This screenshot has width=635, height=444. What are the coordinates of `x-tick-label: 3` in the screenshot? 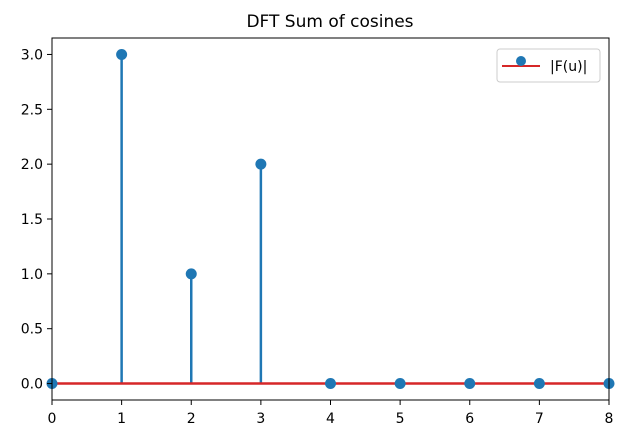 It's located at (260, 419).